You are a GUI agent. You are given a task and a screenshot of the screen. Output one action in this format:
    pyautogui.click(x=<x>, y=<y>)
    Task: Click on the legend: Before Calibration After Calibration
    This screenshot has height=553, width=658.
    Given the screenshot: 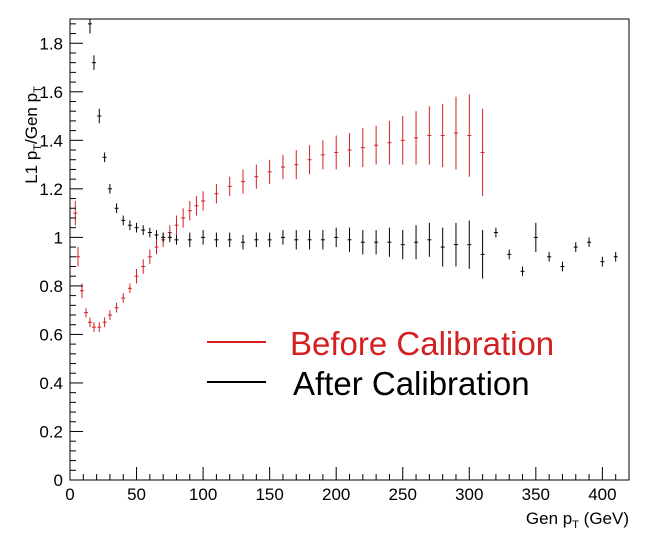 What is the action you would take?
    pyautogui.click(x=380, y=363)
    